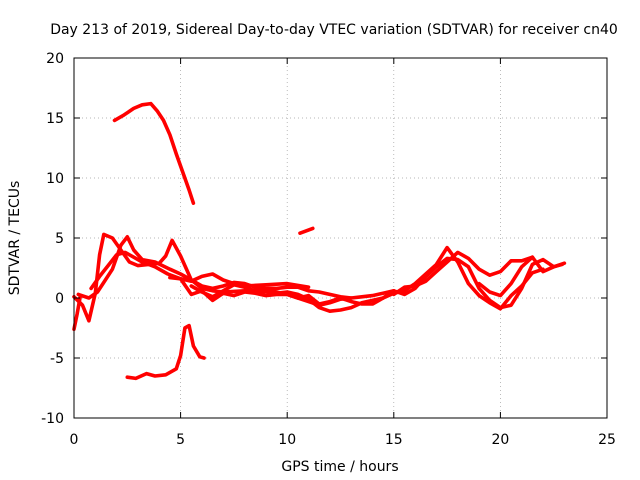  Describe the element at coordinates (55, 179) in the screenshot. I see `y-tick-label: 10` at that location.